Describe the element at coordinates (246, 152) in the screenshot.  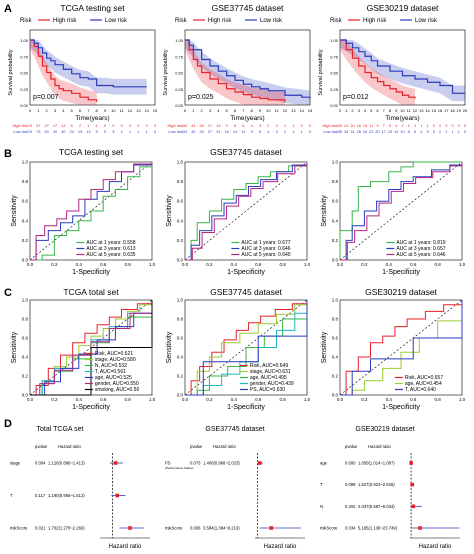
I see `roc-title-1: GSE37745 dataset` at that location.